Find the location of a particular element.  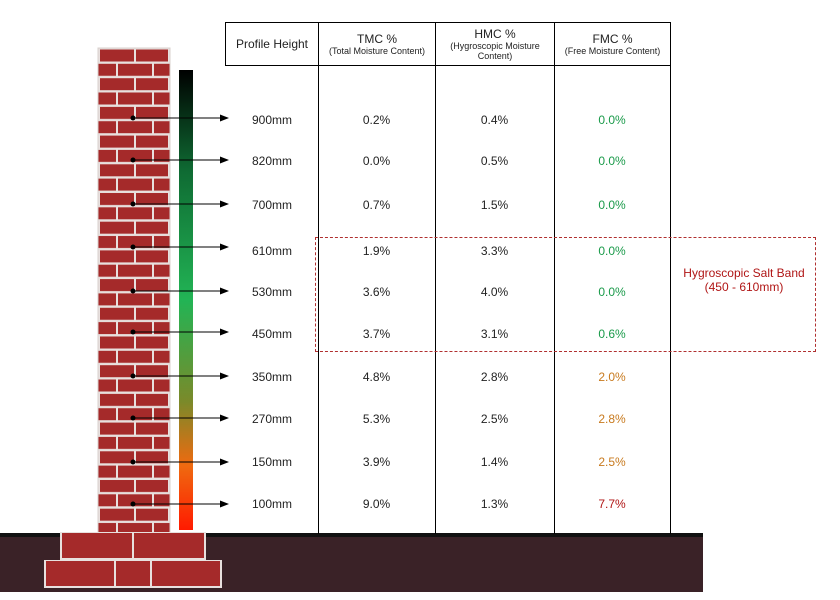

ground-surface-line is located at coordinates (351, 535).